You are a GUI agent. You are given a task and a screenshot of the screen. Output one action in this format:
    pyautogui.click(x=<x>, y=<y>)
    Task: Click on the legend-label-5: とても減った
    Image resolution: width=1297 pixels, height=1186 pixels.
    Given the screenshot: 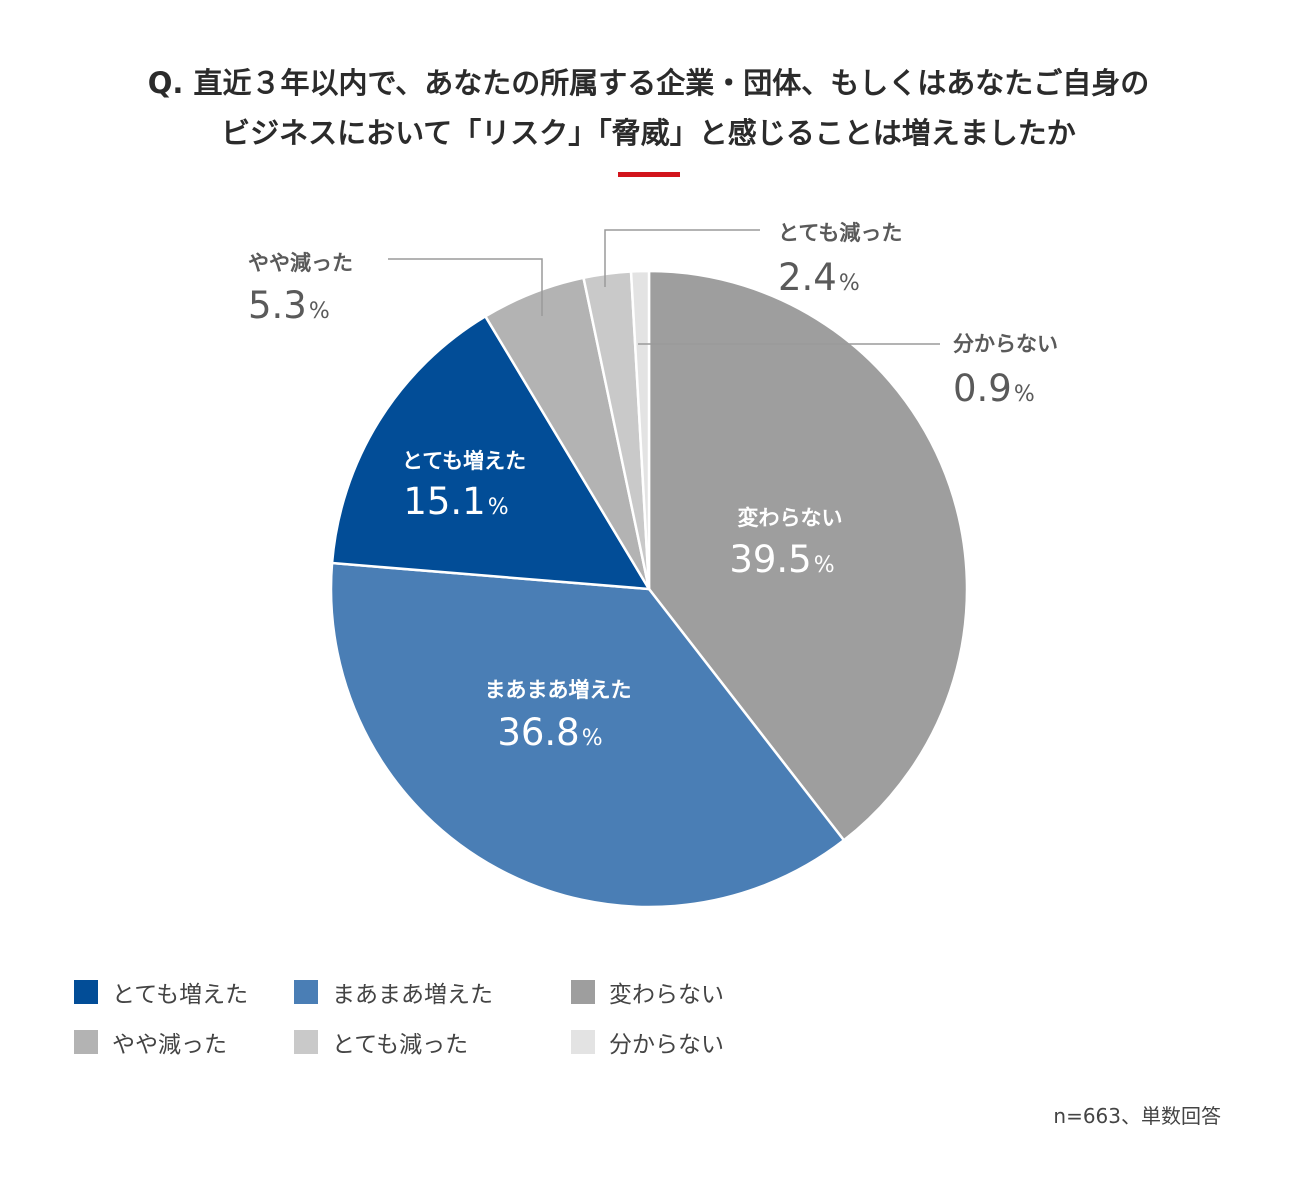 What is the action you would take?
    pyautogui.click(x=400, y=1045)
    